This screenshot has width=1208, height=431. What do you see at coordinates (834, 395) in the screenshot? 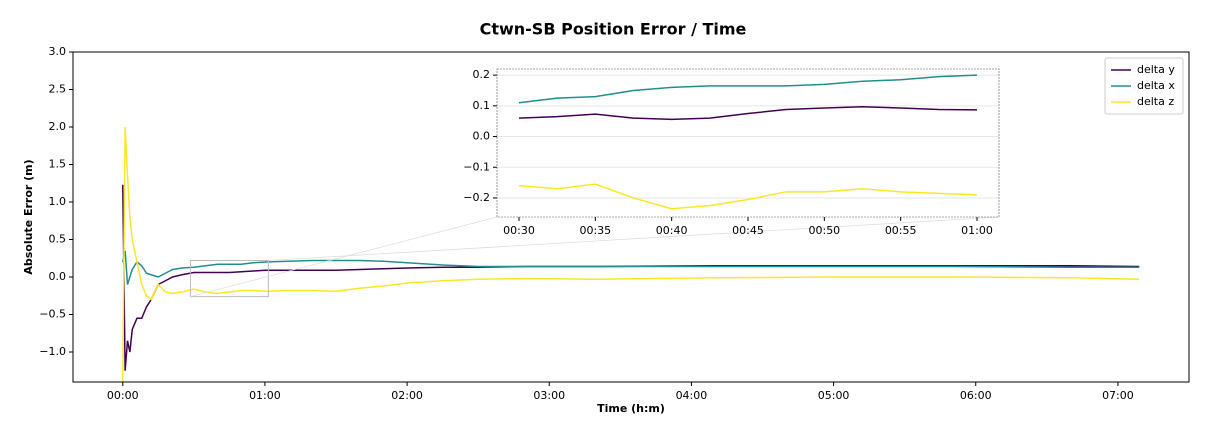
I see `x-tick-label: 05:00` at bounding box center [834, 395].